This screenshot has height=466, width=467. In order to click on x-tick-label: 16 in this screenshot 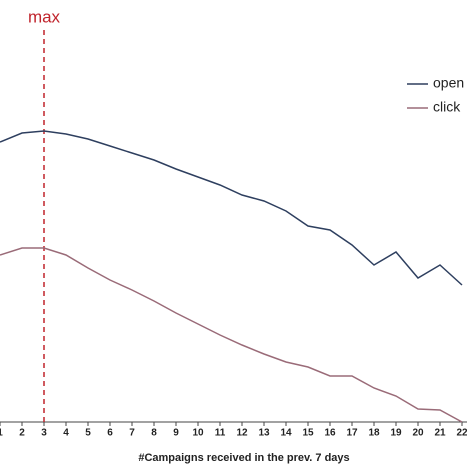, I will do `click(330, 433)`.